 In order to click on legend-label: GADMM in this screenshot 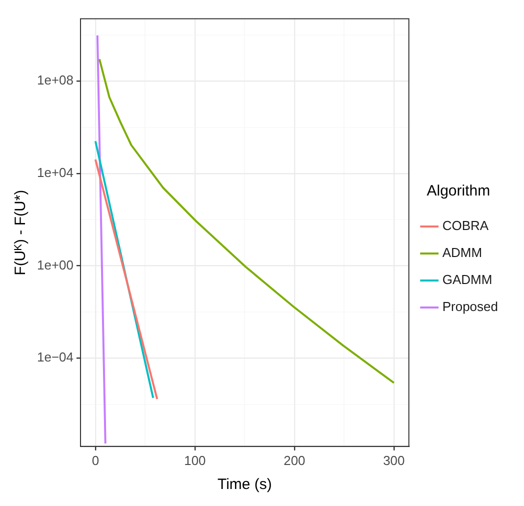, I will do `click(467, 280)`.